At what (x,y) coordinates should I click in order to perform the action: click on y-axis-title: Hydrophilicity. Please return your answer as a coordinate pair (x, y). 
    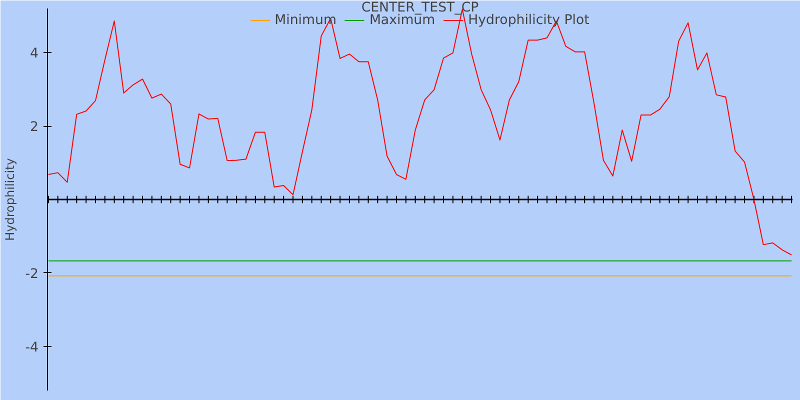
    Looking at the image, I should click on (10, 199).